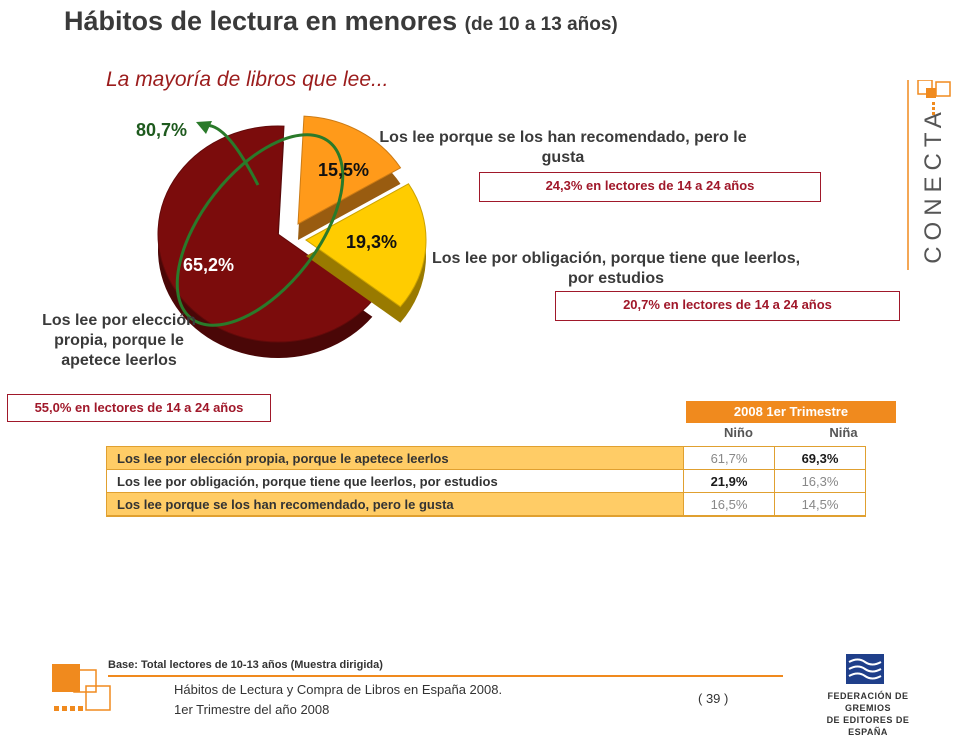 The height and width of the screenshot is (738, 960). What do you see at coordinates (81, 687) in the screenshot?
I see `footer-logo-squares` at bounding box center [81, 687].